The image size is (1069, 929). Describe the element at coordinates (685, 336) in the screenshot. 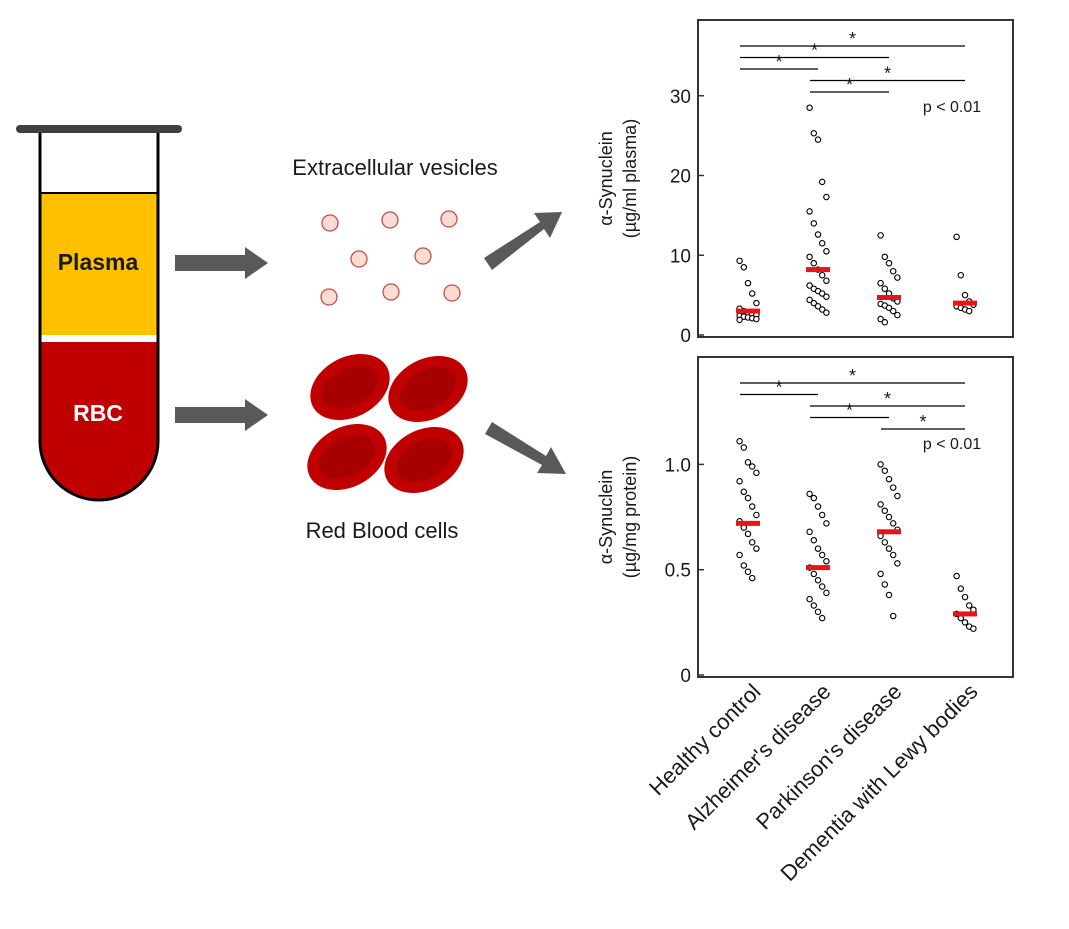

I see `y-tick-label: 0` at that location.